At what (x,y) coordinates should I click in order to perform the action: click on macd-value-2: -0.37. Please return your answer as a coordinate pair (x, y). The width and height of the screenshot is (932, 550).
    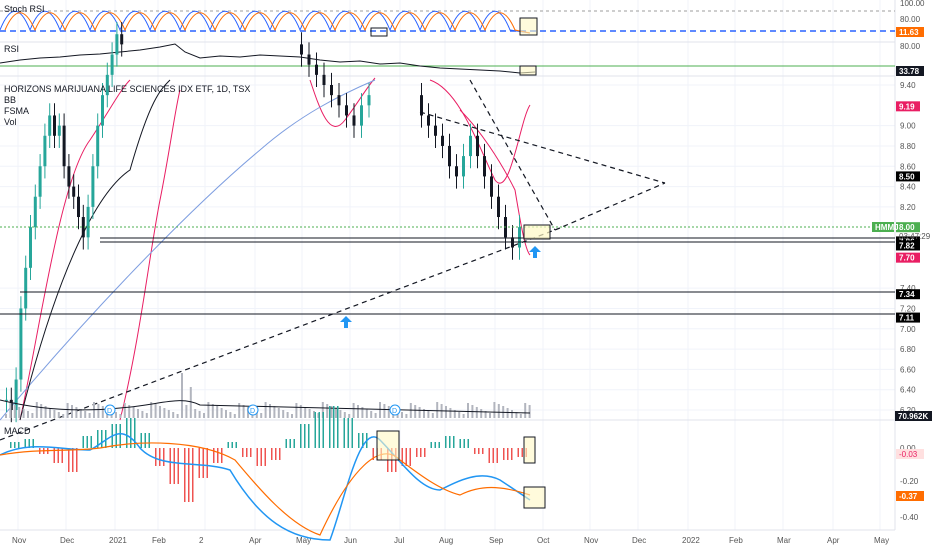
    Looking at the image, I should click on (908, 496).